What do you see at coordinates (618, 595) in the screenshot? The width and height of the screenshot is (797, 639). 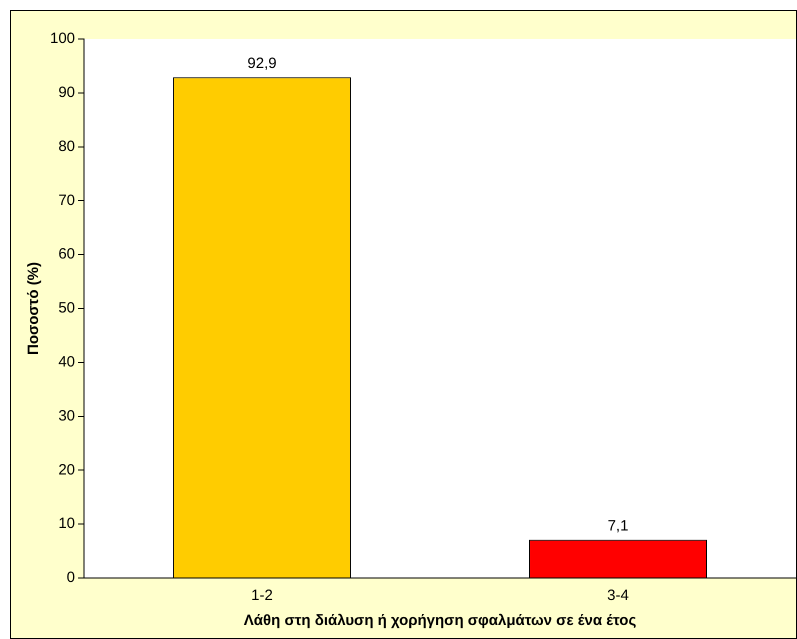 I see `x-tick-label: 3-4` at bounding box center [618, 595].